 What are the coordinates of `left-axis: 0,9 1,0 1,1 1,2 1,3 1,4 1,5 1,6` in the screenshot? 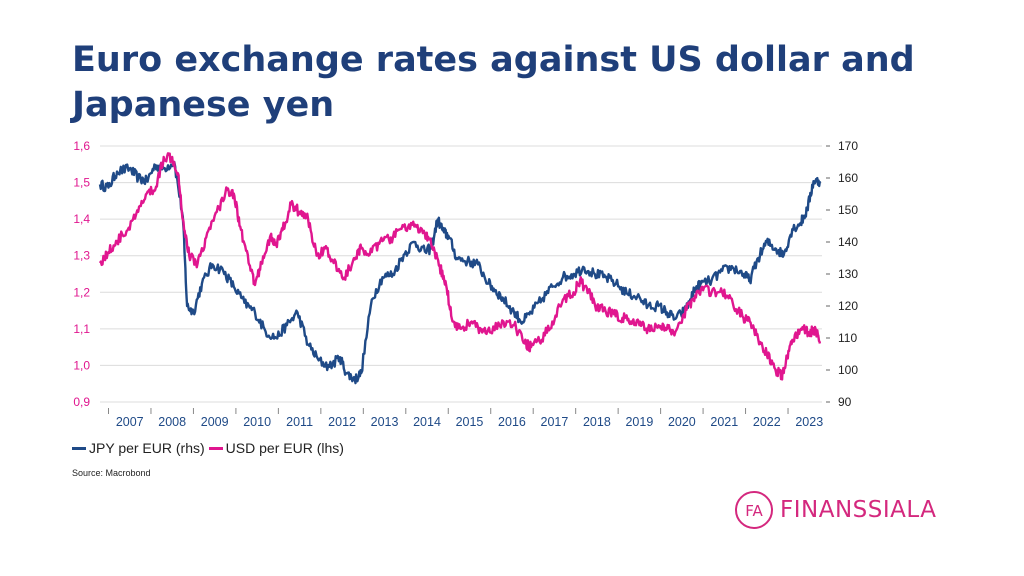 It's located at (81, 274).